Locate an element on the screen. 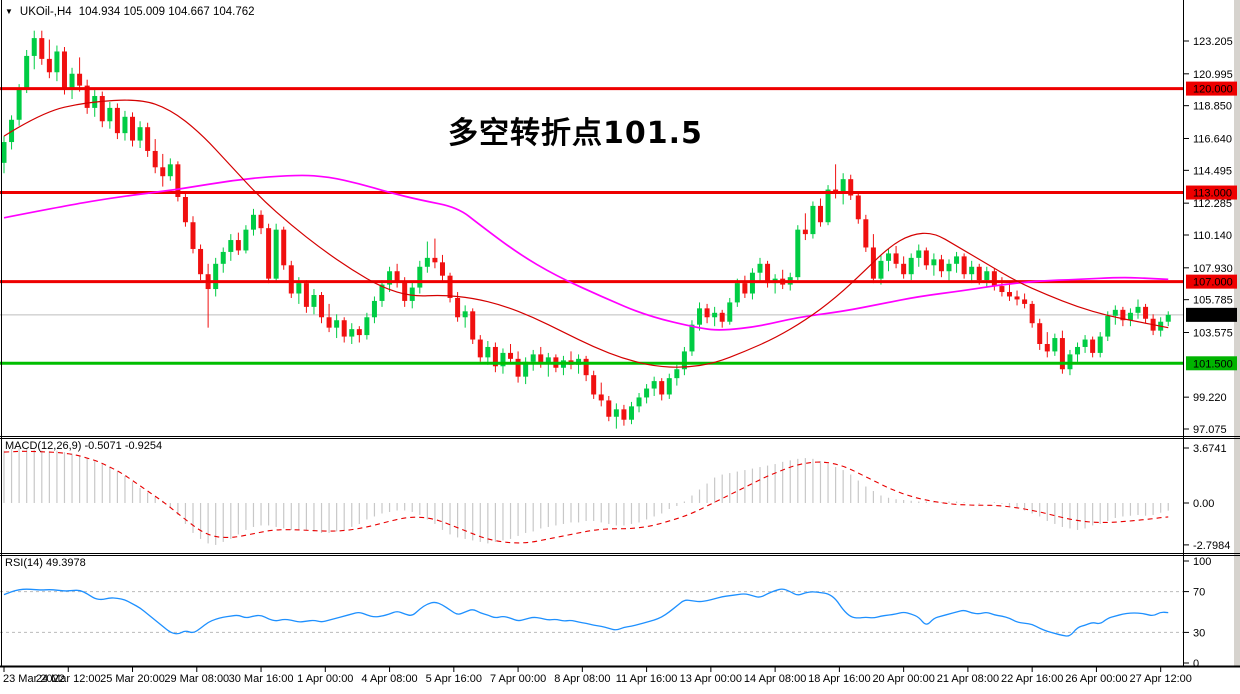  macd-pane is located at coordinates (586, 496).